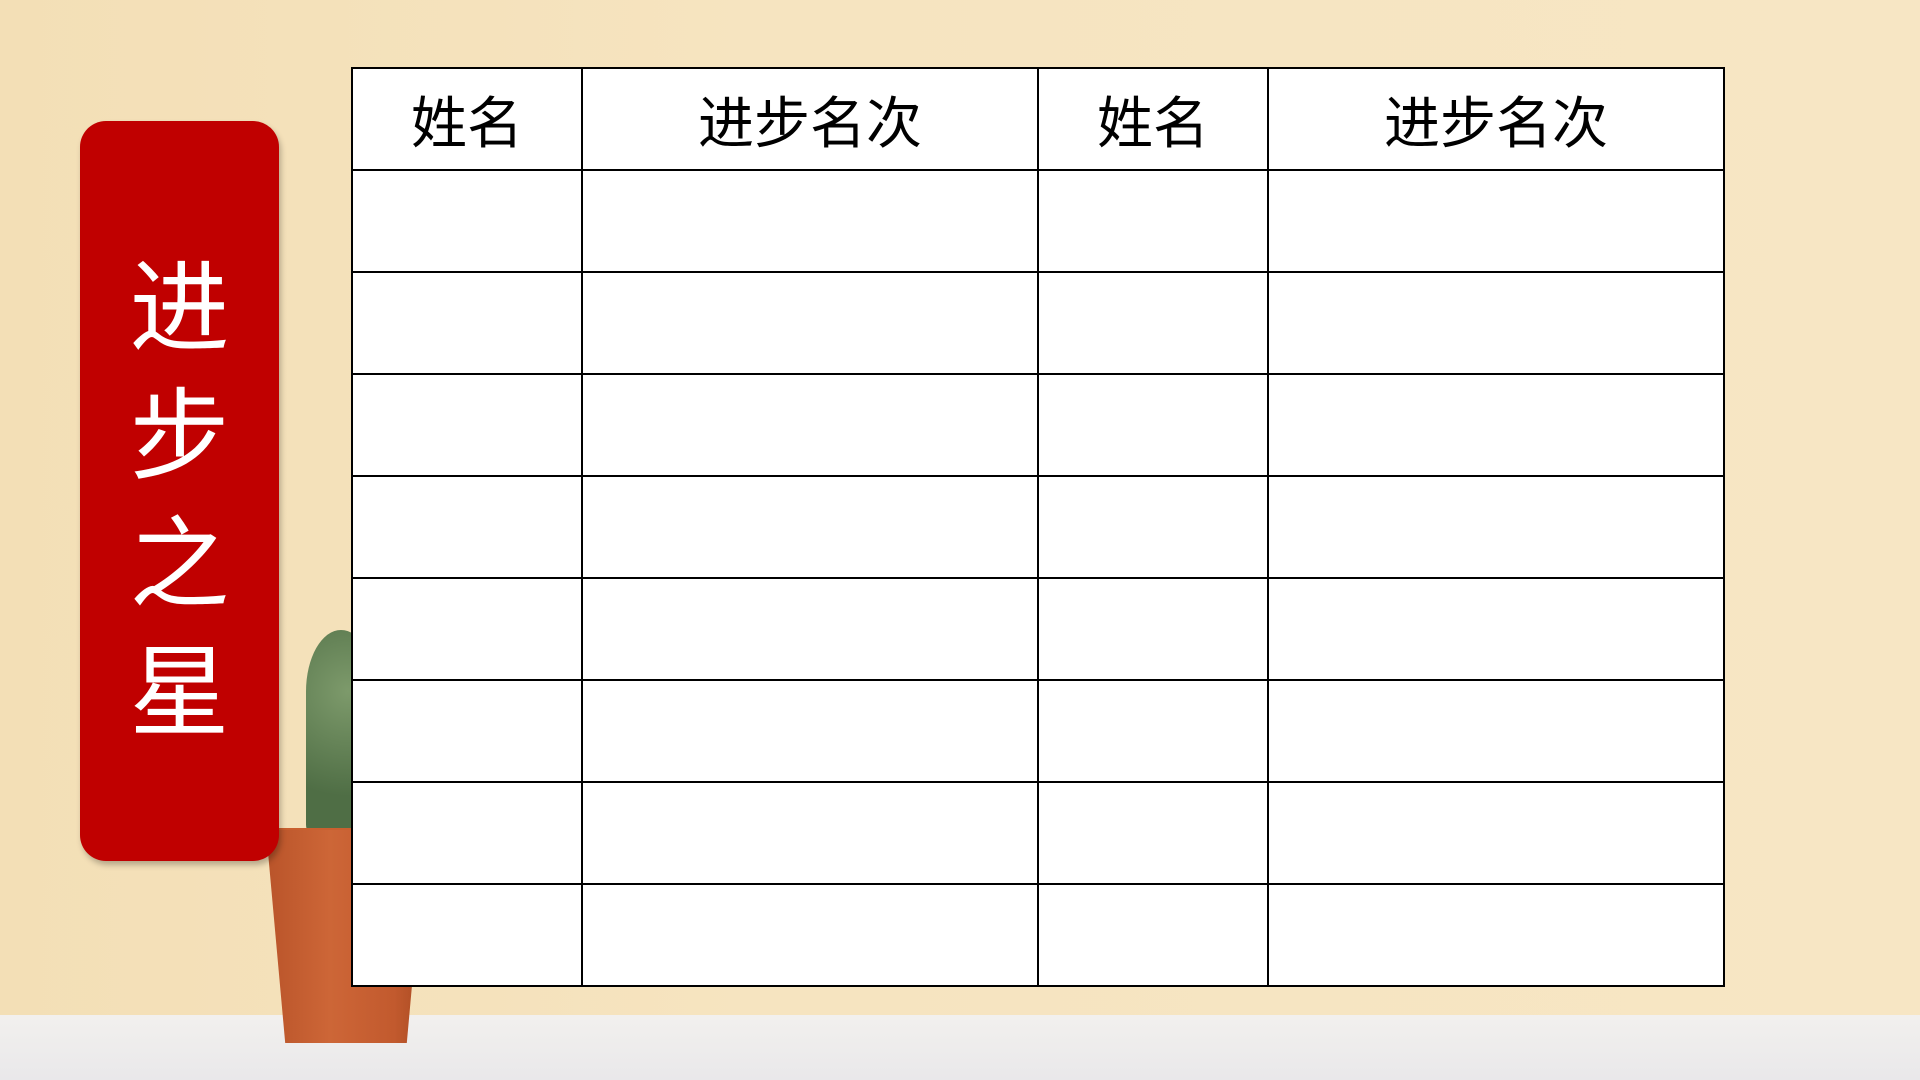 The width and height of the screenshot is (1920, 1080). What do you see at coordinates (179, 308) in the screenshot?
I see `title-char: 进` at bounding box center [179, 308].